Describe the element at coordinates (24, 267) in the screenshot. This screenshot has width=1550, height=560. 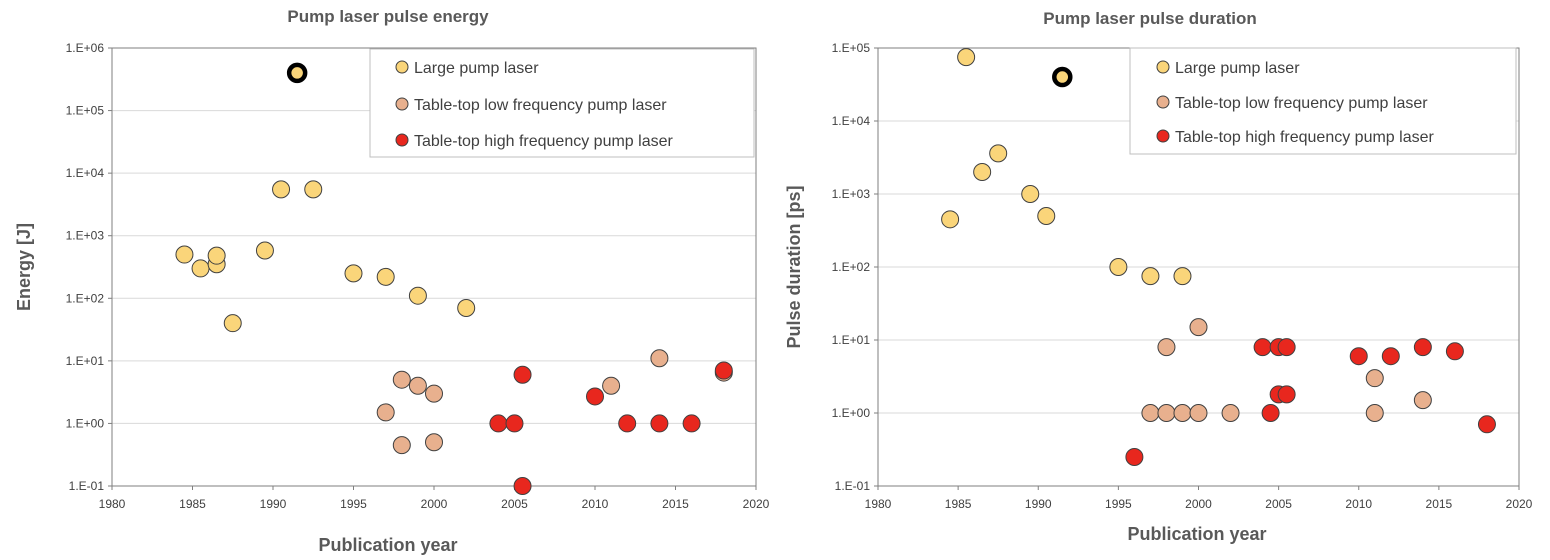
I see `energy-y-axis-label: Energy [J]` at that location.